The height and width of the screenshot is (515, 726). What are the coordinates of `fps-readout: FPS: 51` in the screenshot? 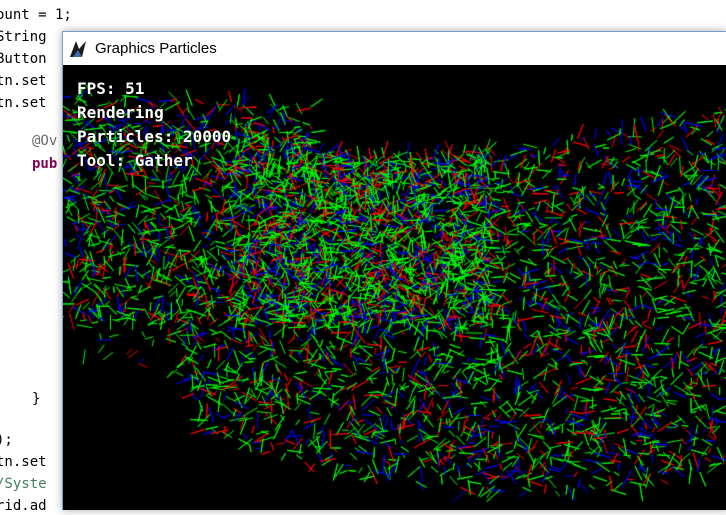 It's located at (111, 88).